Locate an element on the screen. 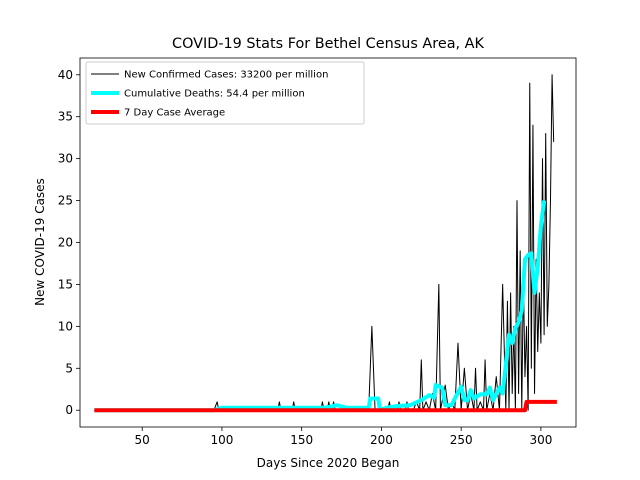  x-tick-label: 50 is located at coordinates (142, 440).